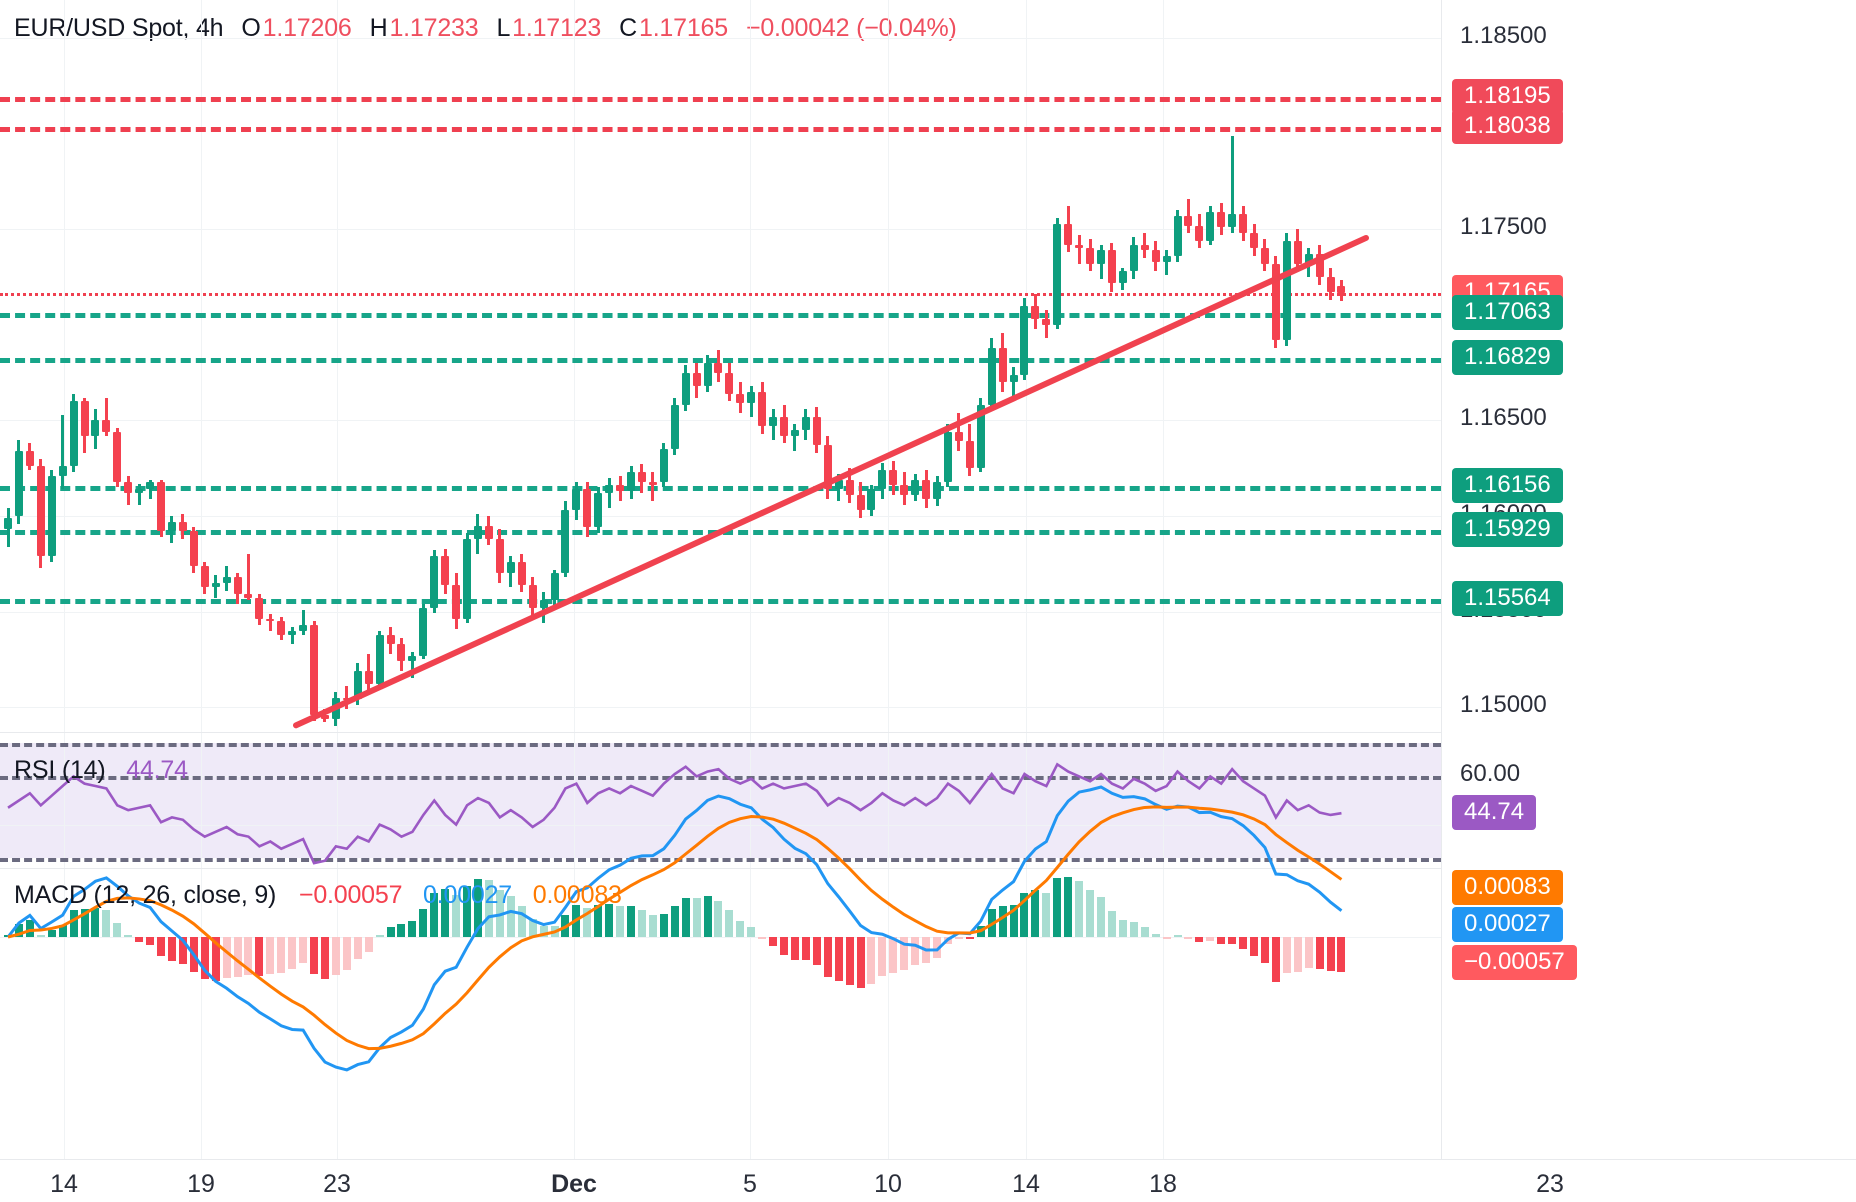 Image resolution: width=1856 pixels, height=1202 pixels. I want to click on support-badge: 1.15929, so click(1507, 529).